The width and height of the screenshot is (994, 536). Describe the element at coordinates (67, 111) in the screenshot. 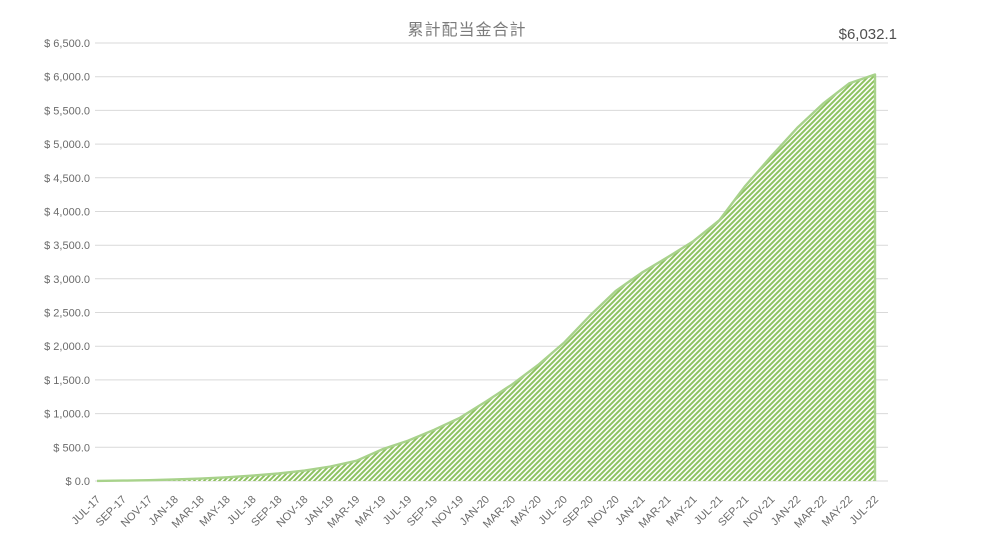

I see `y-axis-label: $ 5,500.0` at that location.